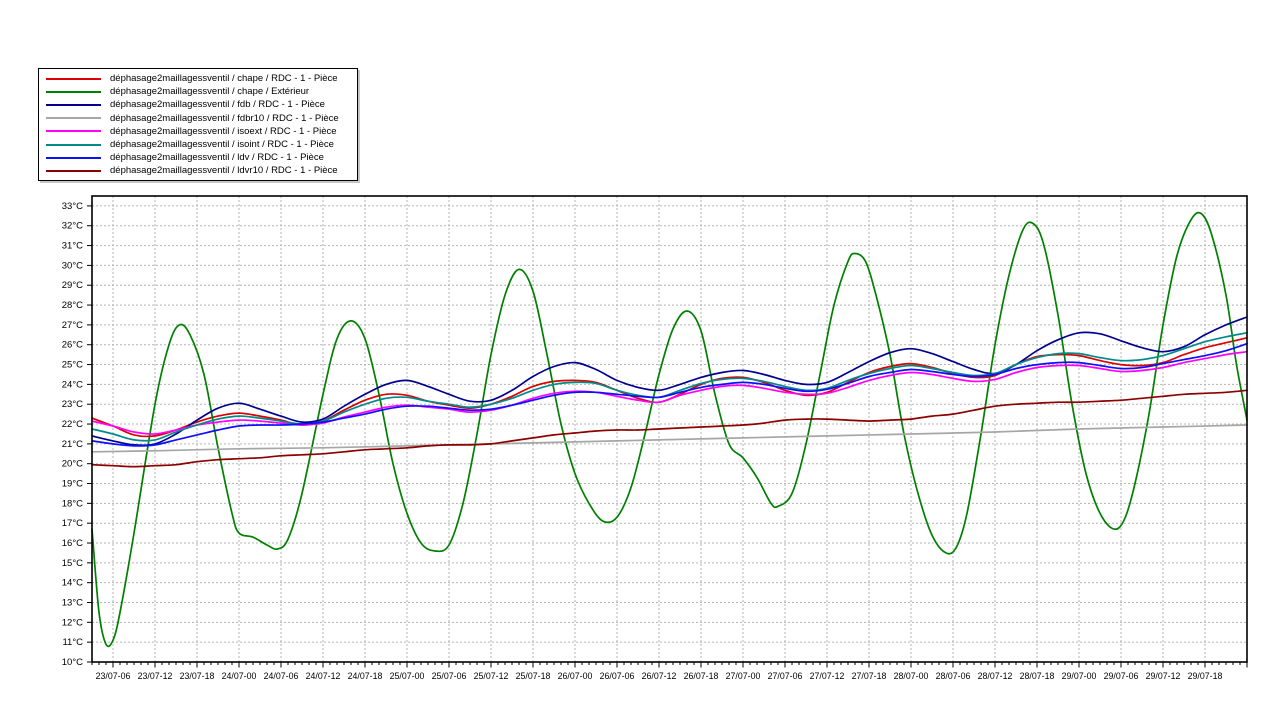  Describe the element at coordinates (953, 676) in the screenshot. I see `x-tick-label: 28/07-06` at that location.